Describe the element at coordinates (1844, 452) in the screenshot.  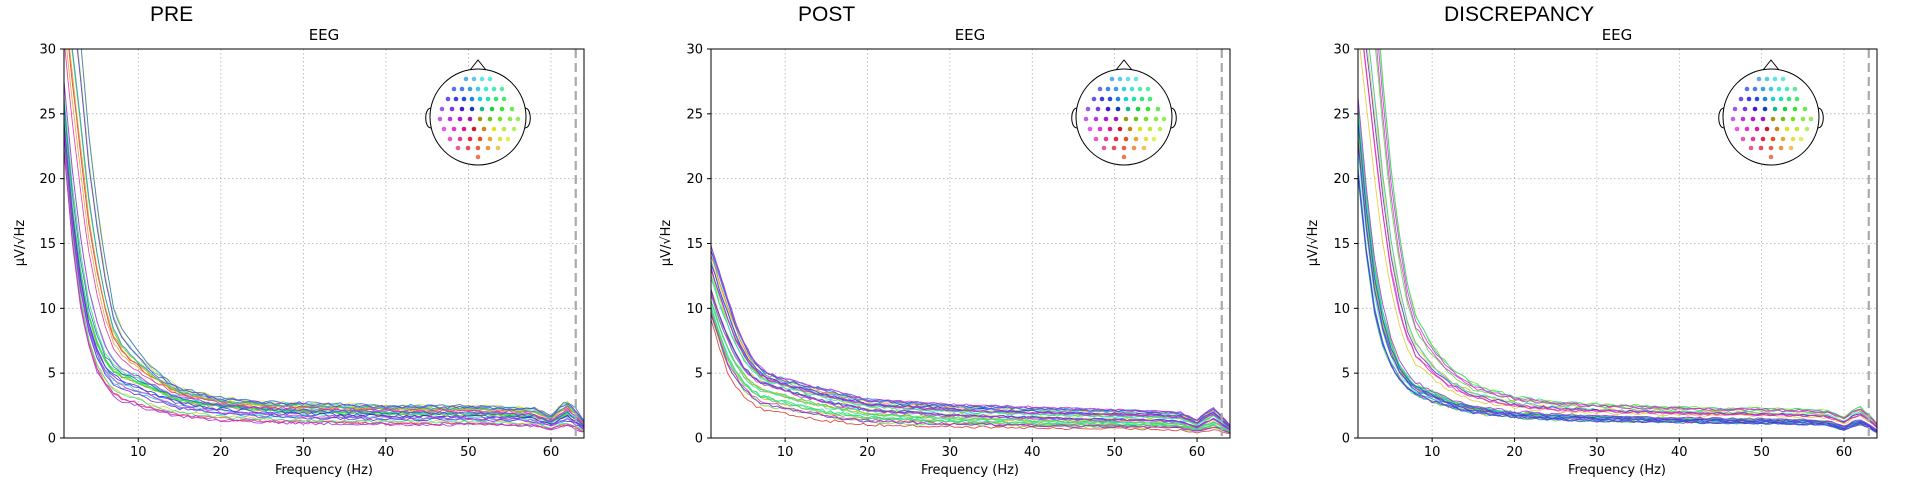
I see `x-tick-label: 60` at that location.